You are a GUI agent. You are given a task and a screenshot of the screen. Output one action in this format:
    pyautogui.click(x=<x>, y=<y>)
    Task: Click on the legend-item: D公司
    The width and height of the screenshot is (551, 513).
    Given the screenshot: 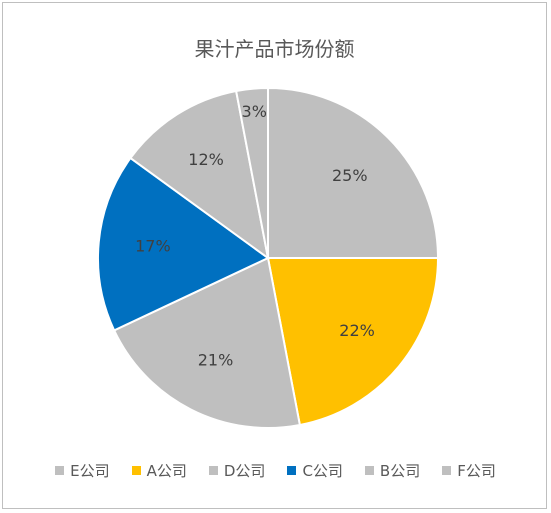 What is the action you would take?
    pyautogui.click(x=237, y=470)
    